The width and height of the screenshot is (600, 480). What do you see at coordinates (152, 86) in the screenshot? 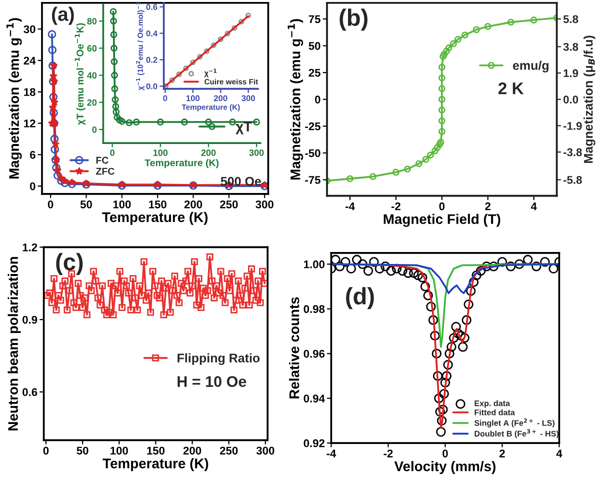
I see `y-tick-label: 0.0` at bounding box center [152, 86].